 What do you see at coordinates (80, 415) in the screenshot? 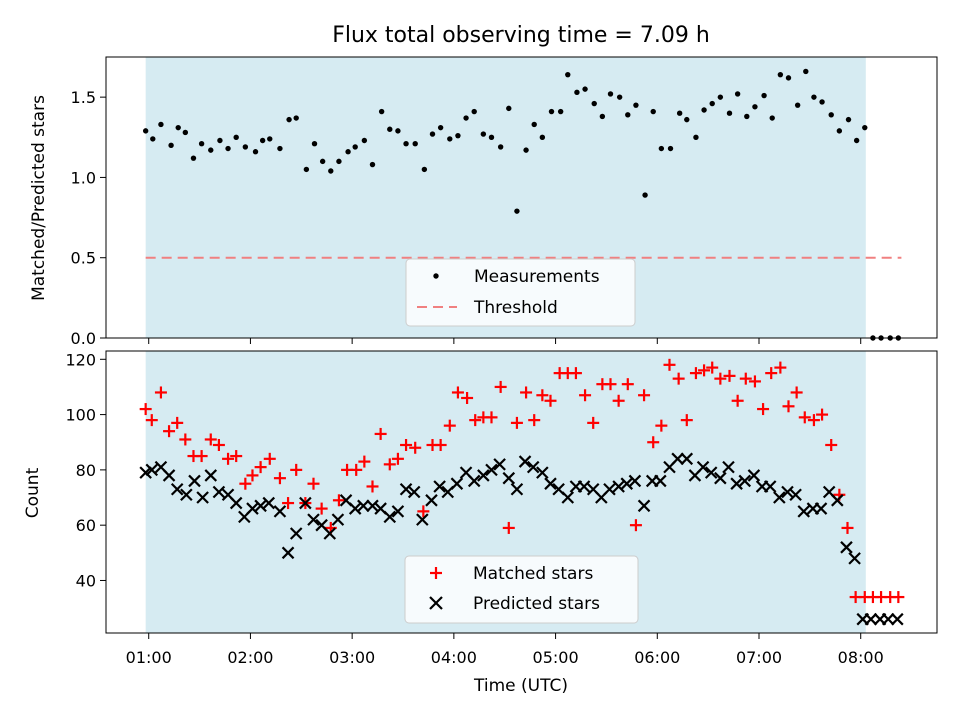
I see `count-y-tick-label: 100` at bounding box center [80, 415].